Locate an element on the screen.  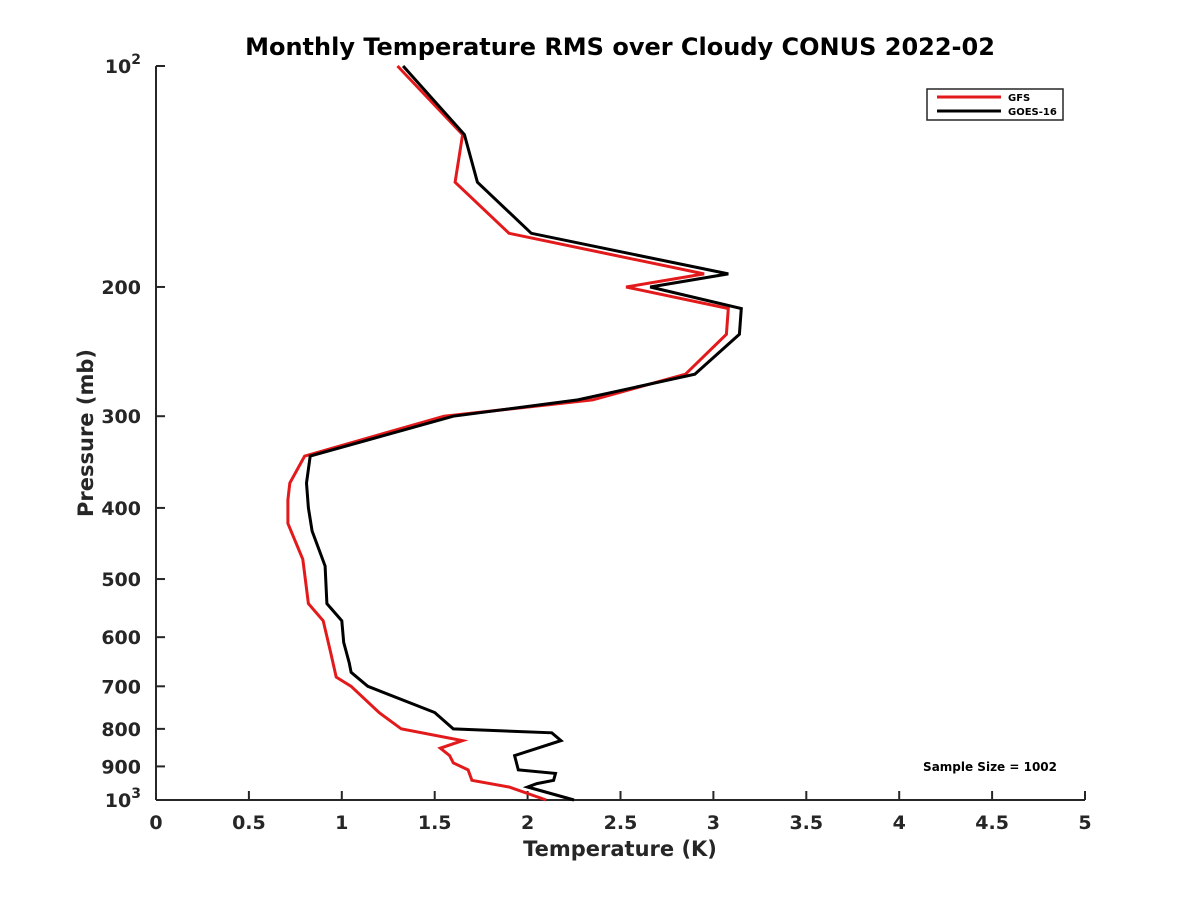
y-tick-label: 10³ is located at coordinates (123, 799).